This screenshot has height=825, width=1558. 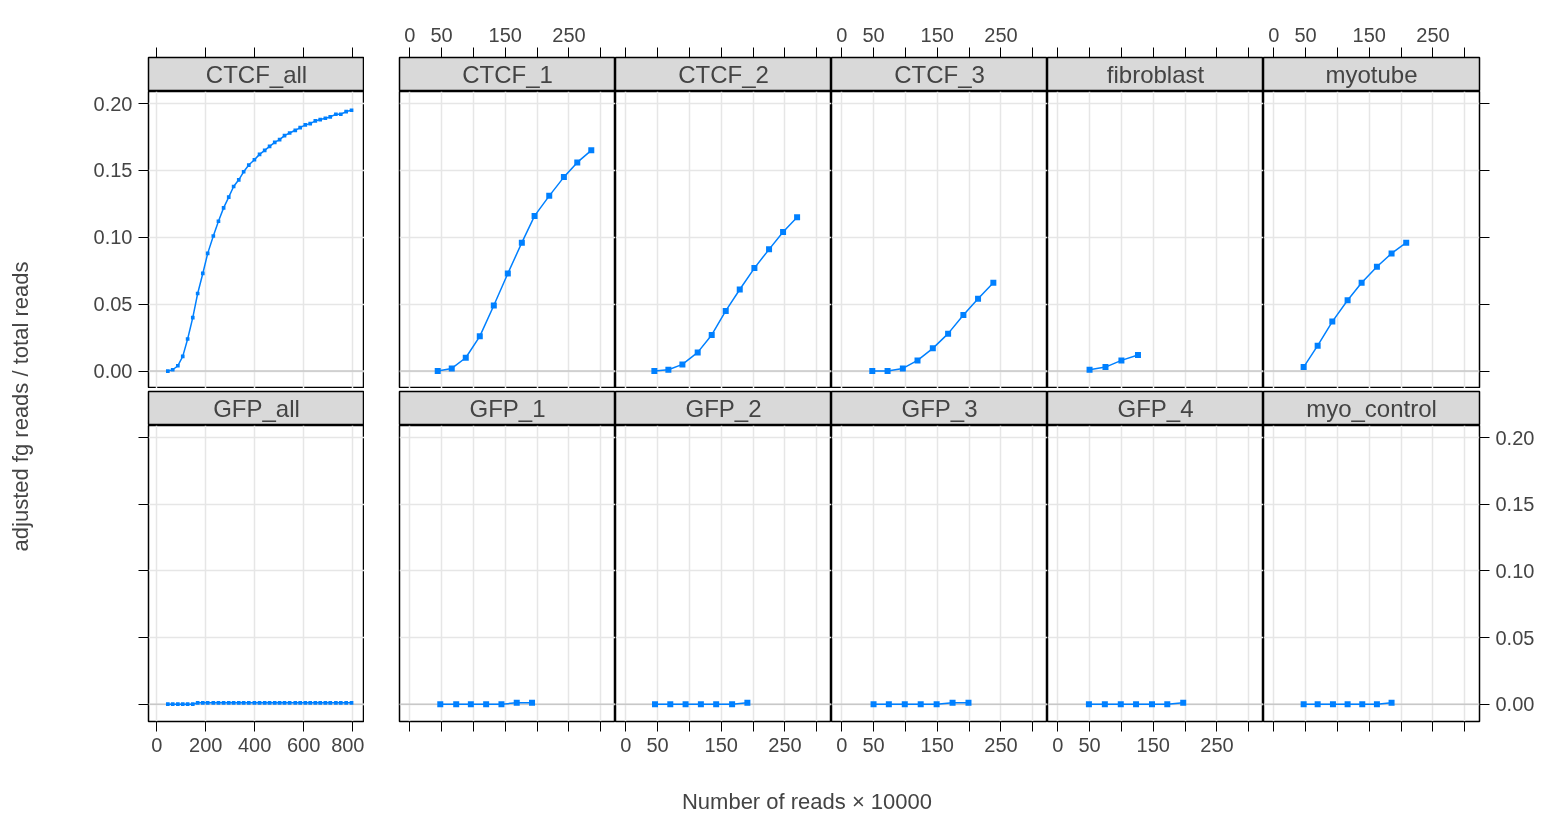 What do you see at coordinates (939, 74) in the screenshot?
I see `chart-title: CTCF_3` at bounding box center [939, 74].